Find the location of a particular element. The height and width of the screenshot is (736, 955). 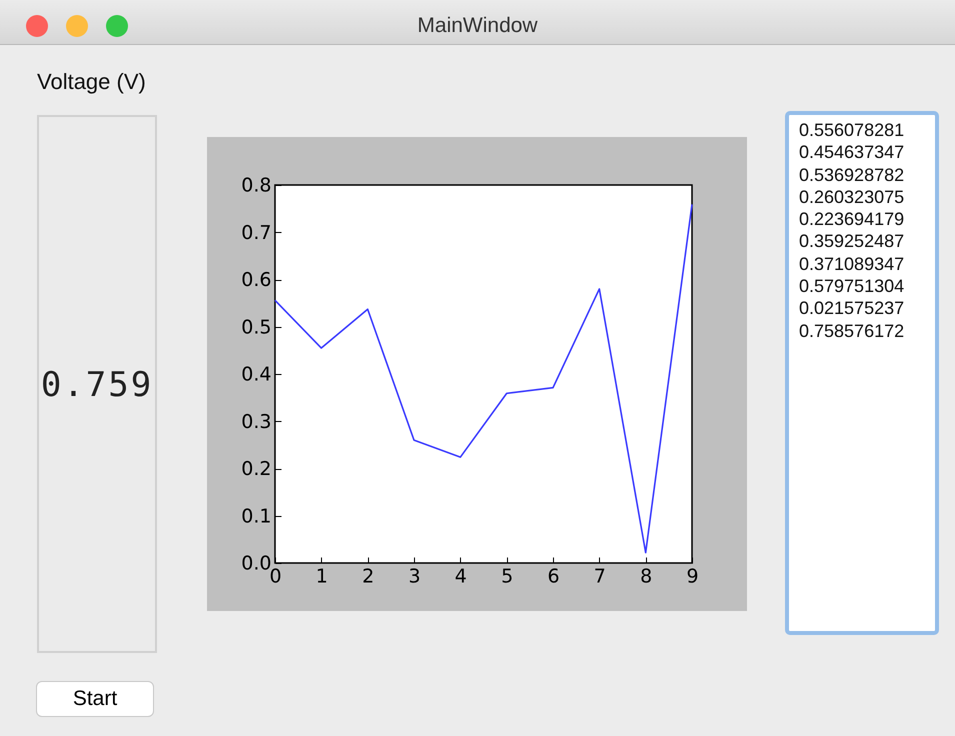

y-tick-label: 0.6 is located at coordinates (256, 280).